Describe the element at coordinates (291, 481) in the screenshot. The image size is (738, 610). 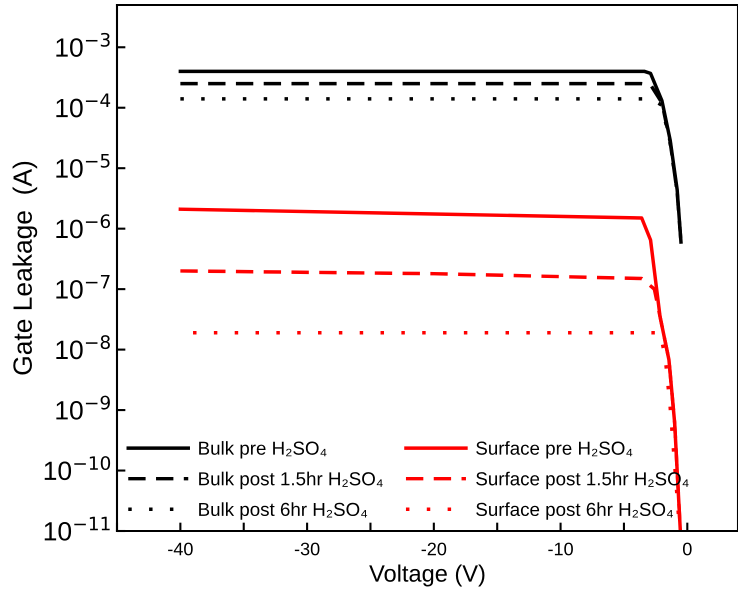
I see `legend-label: Bulk post 1.5hr H₂SO₄` at that location.